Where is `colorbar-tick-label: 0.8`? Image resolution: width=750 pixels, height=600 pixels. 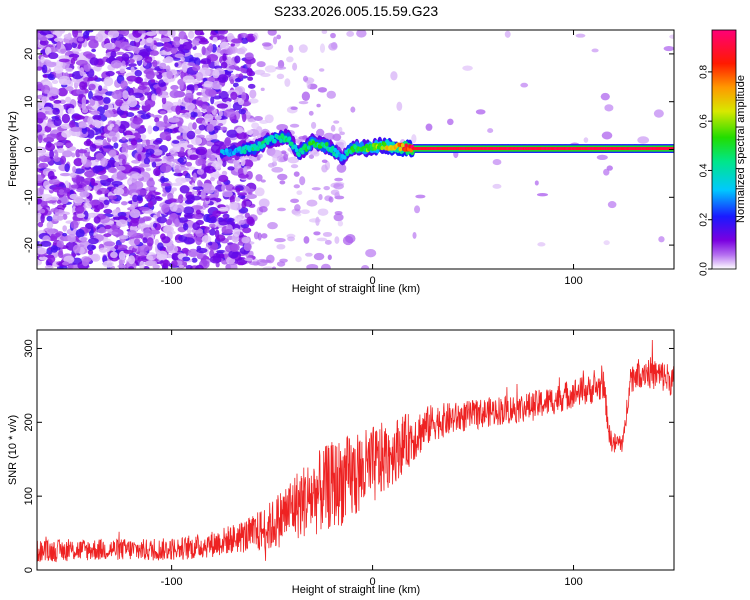
colorbar-tick-label: 0.8 is located at coordinates (704, 71).